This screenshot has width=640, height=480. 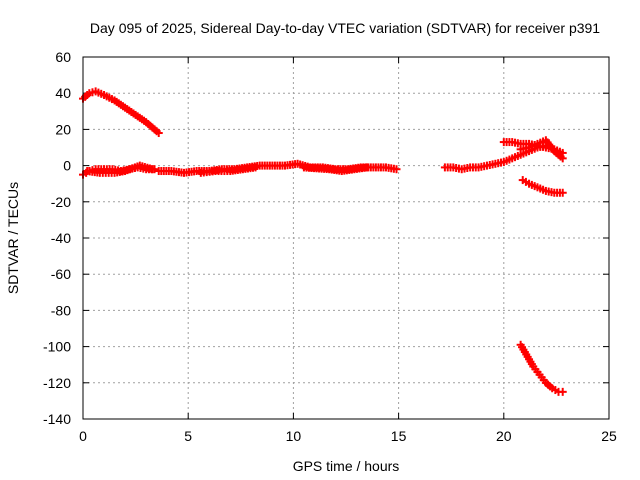 I want to click on y-tick-label: -140, so click(x=57, y=419).